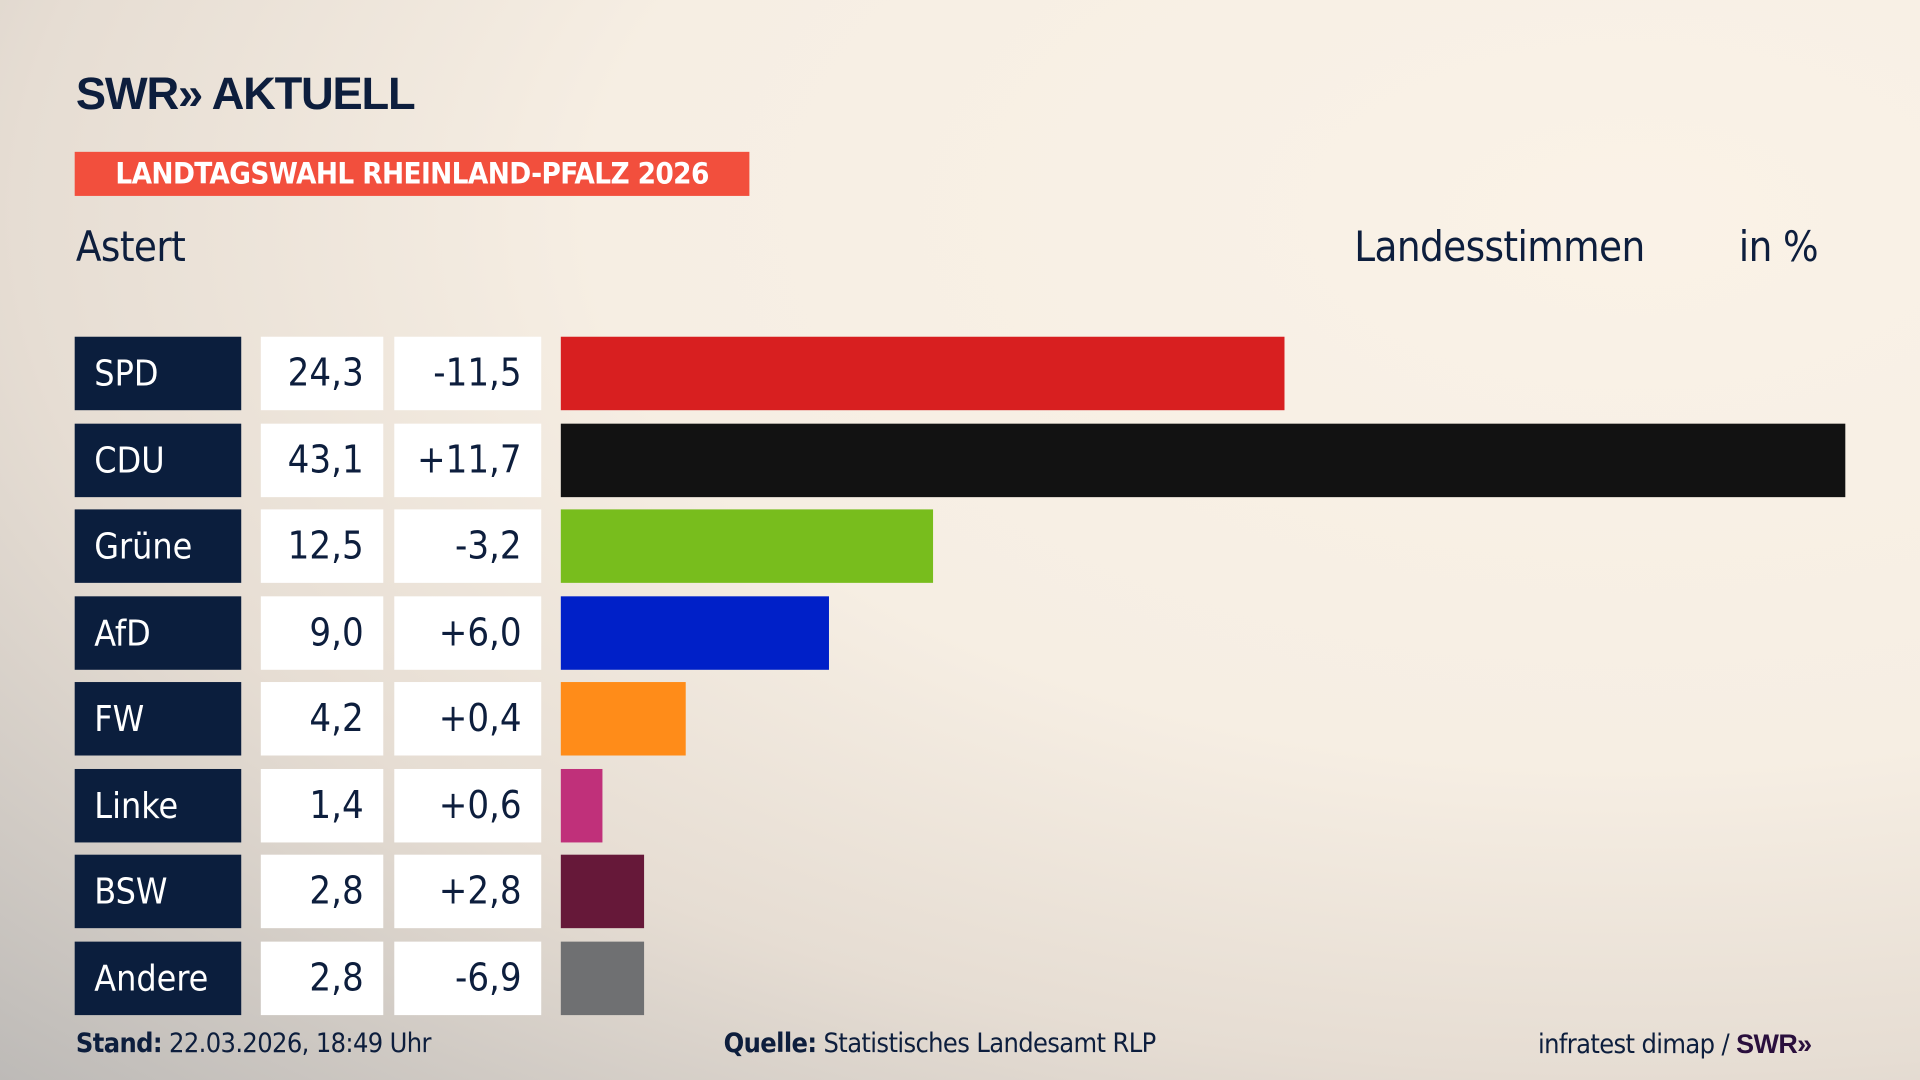 The width and height of the screenshot is (1920, 1080). I want to click on party-label: AfD, so click(158, 632).